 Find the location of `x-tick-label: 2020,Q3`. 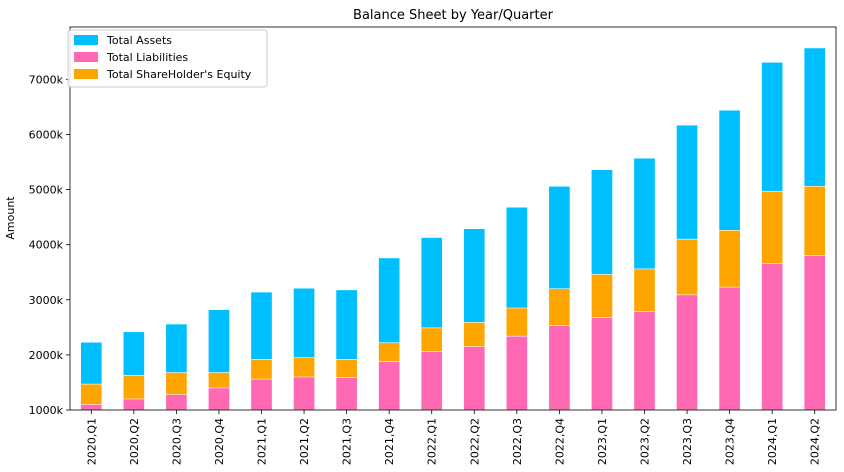

x-tick-label: 2020,Q3 is located at coordinates (176, 441).